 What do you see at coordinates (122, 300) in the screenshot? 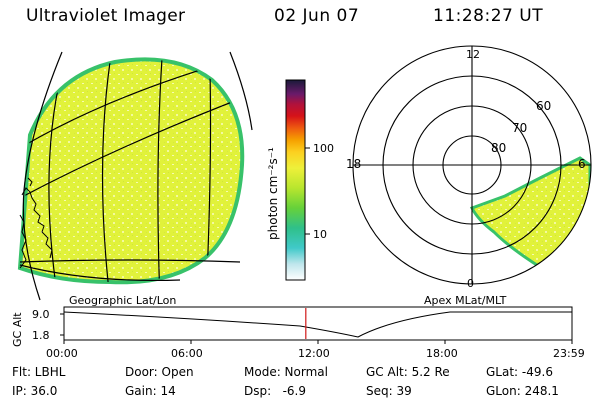
I see `geographic-map-label: Geographic Lat/Lon` at bounding box center [122, 300].